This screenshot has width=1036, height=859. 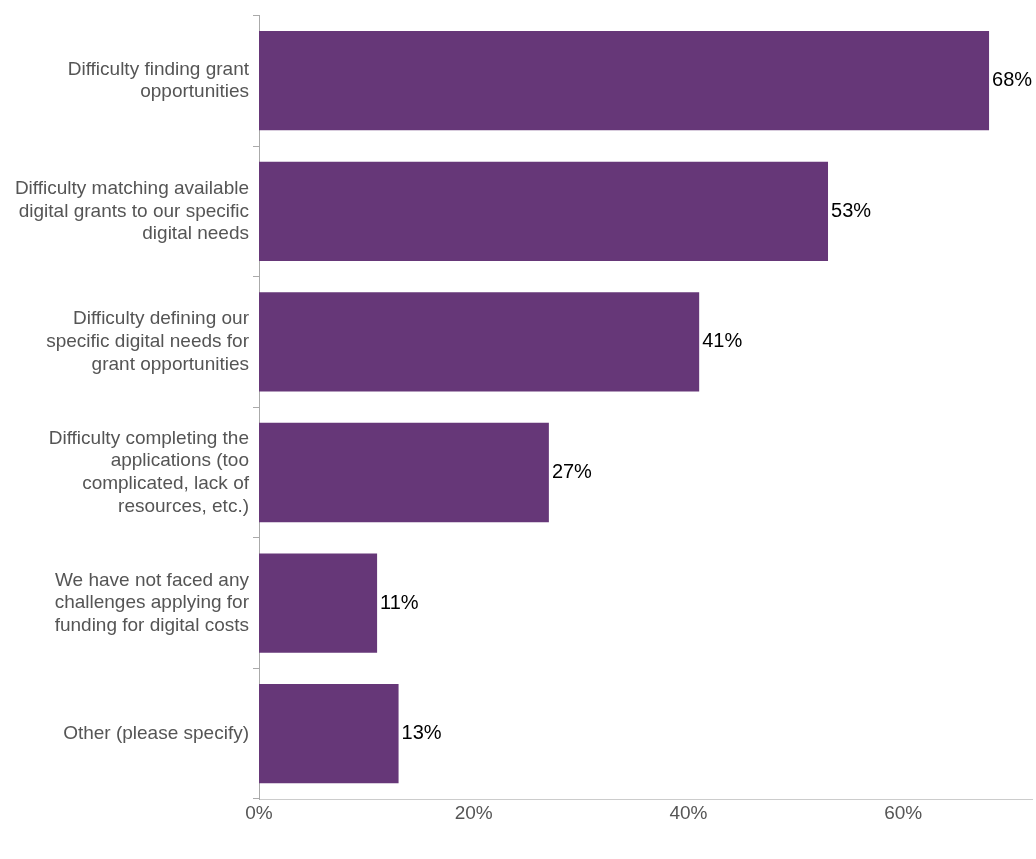 I want to click on y-tick-label: We have not faced any challenges applying for funding for digital costs, so click(x=152, y=602).